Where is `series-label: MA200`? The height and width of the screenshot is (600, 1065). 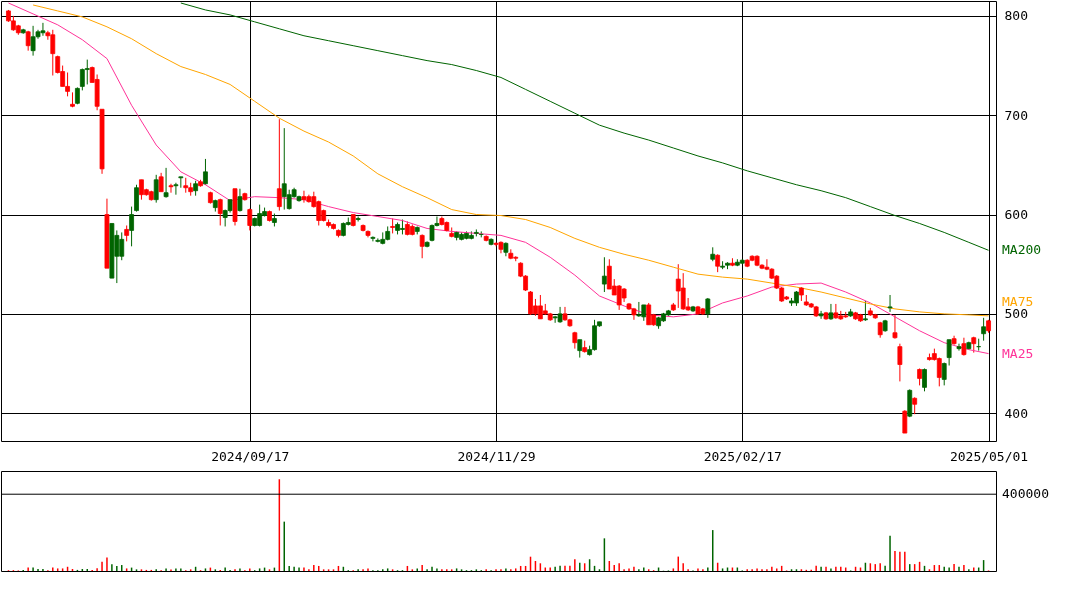
series-label: MA200 is located at coordinates (1022, 250).